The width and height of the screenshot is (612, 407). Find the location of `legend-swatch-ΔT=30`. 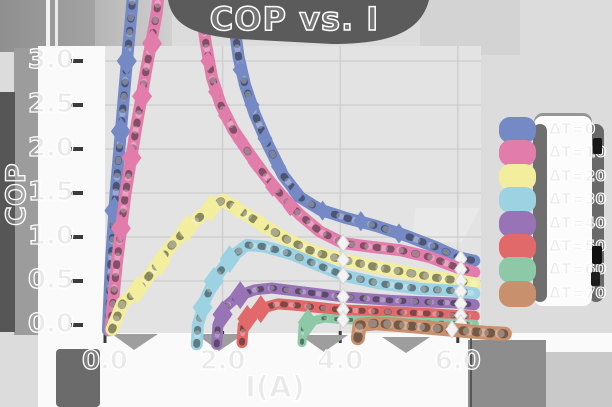

legend-swatch-ΔT=30 is located at coordinates (517, 200).